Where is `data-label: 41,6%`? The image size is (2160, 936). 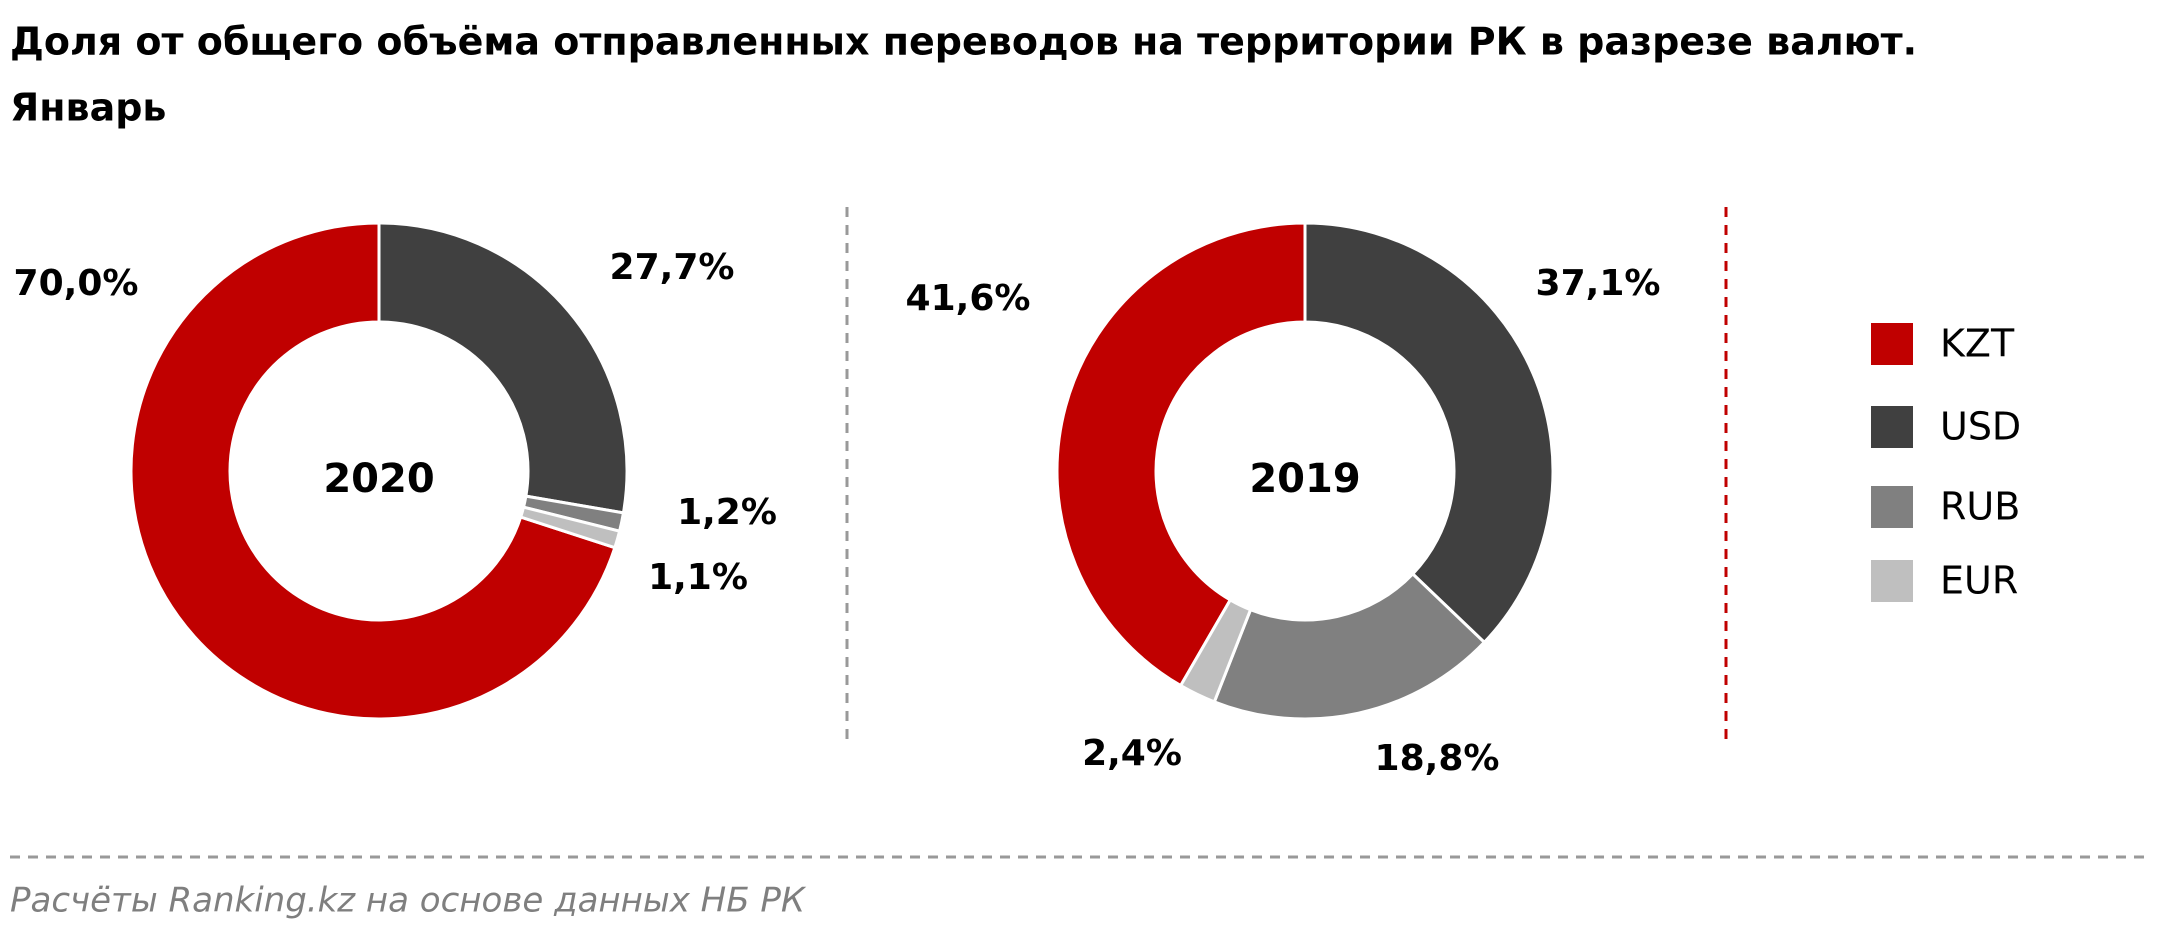
data-label: 41,6% is located at coordinates (968, 298).